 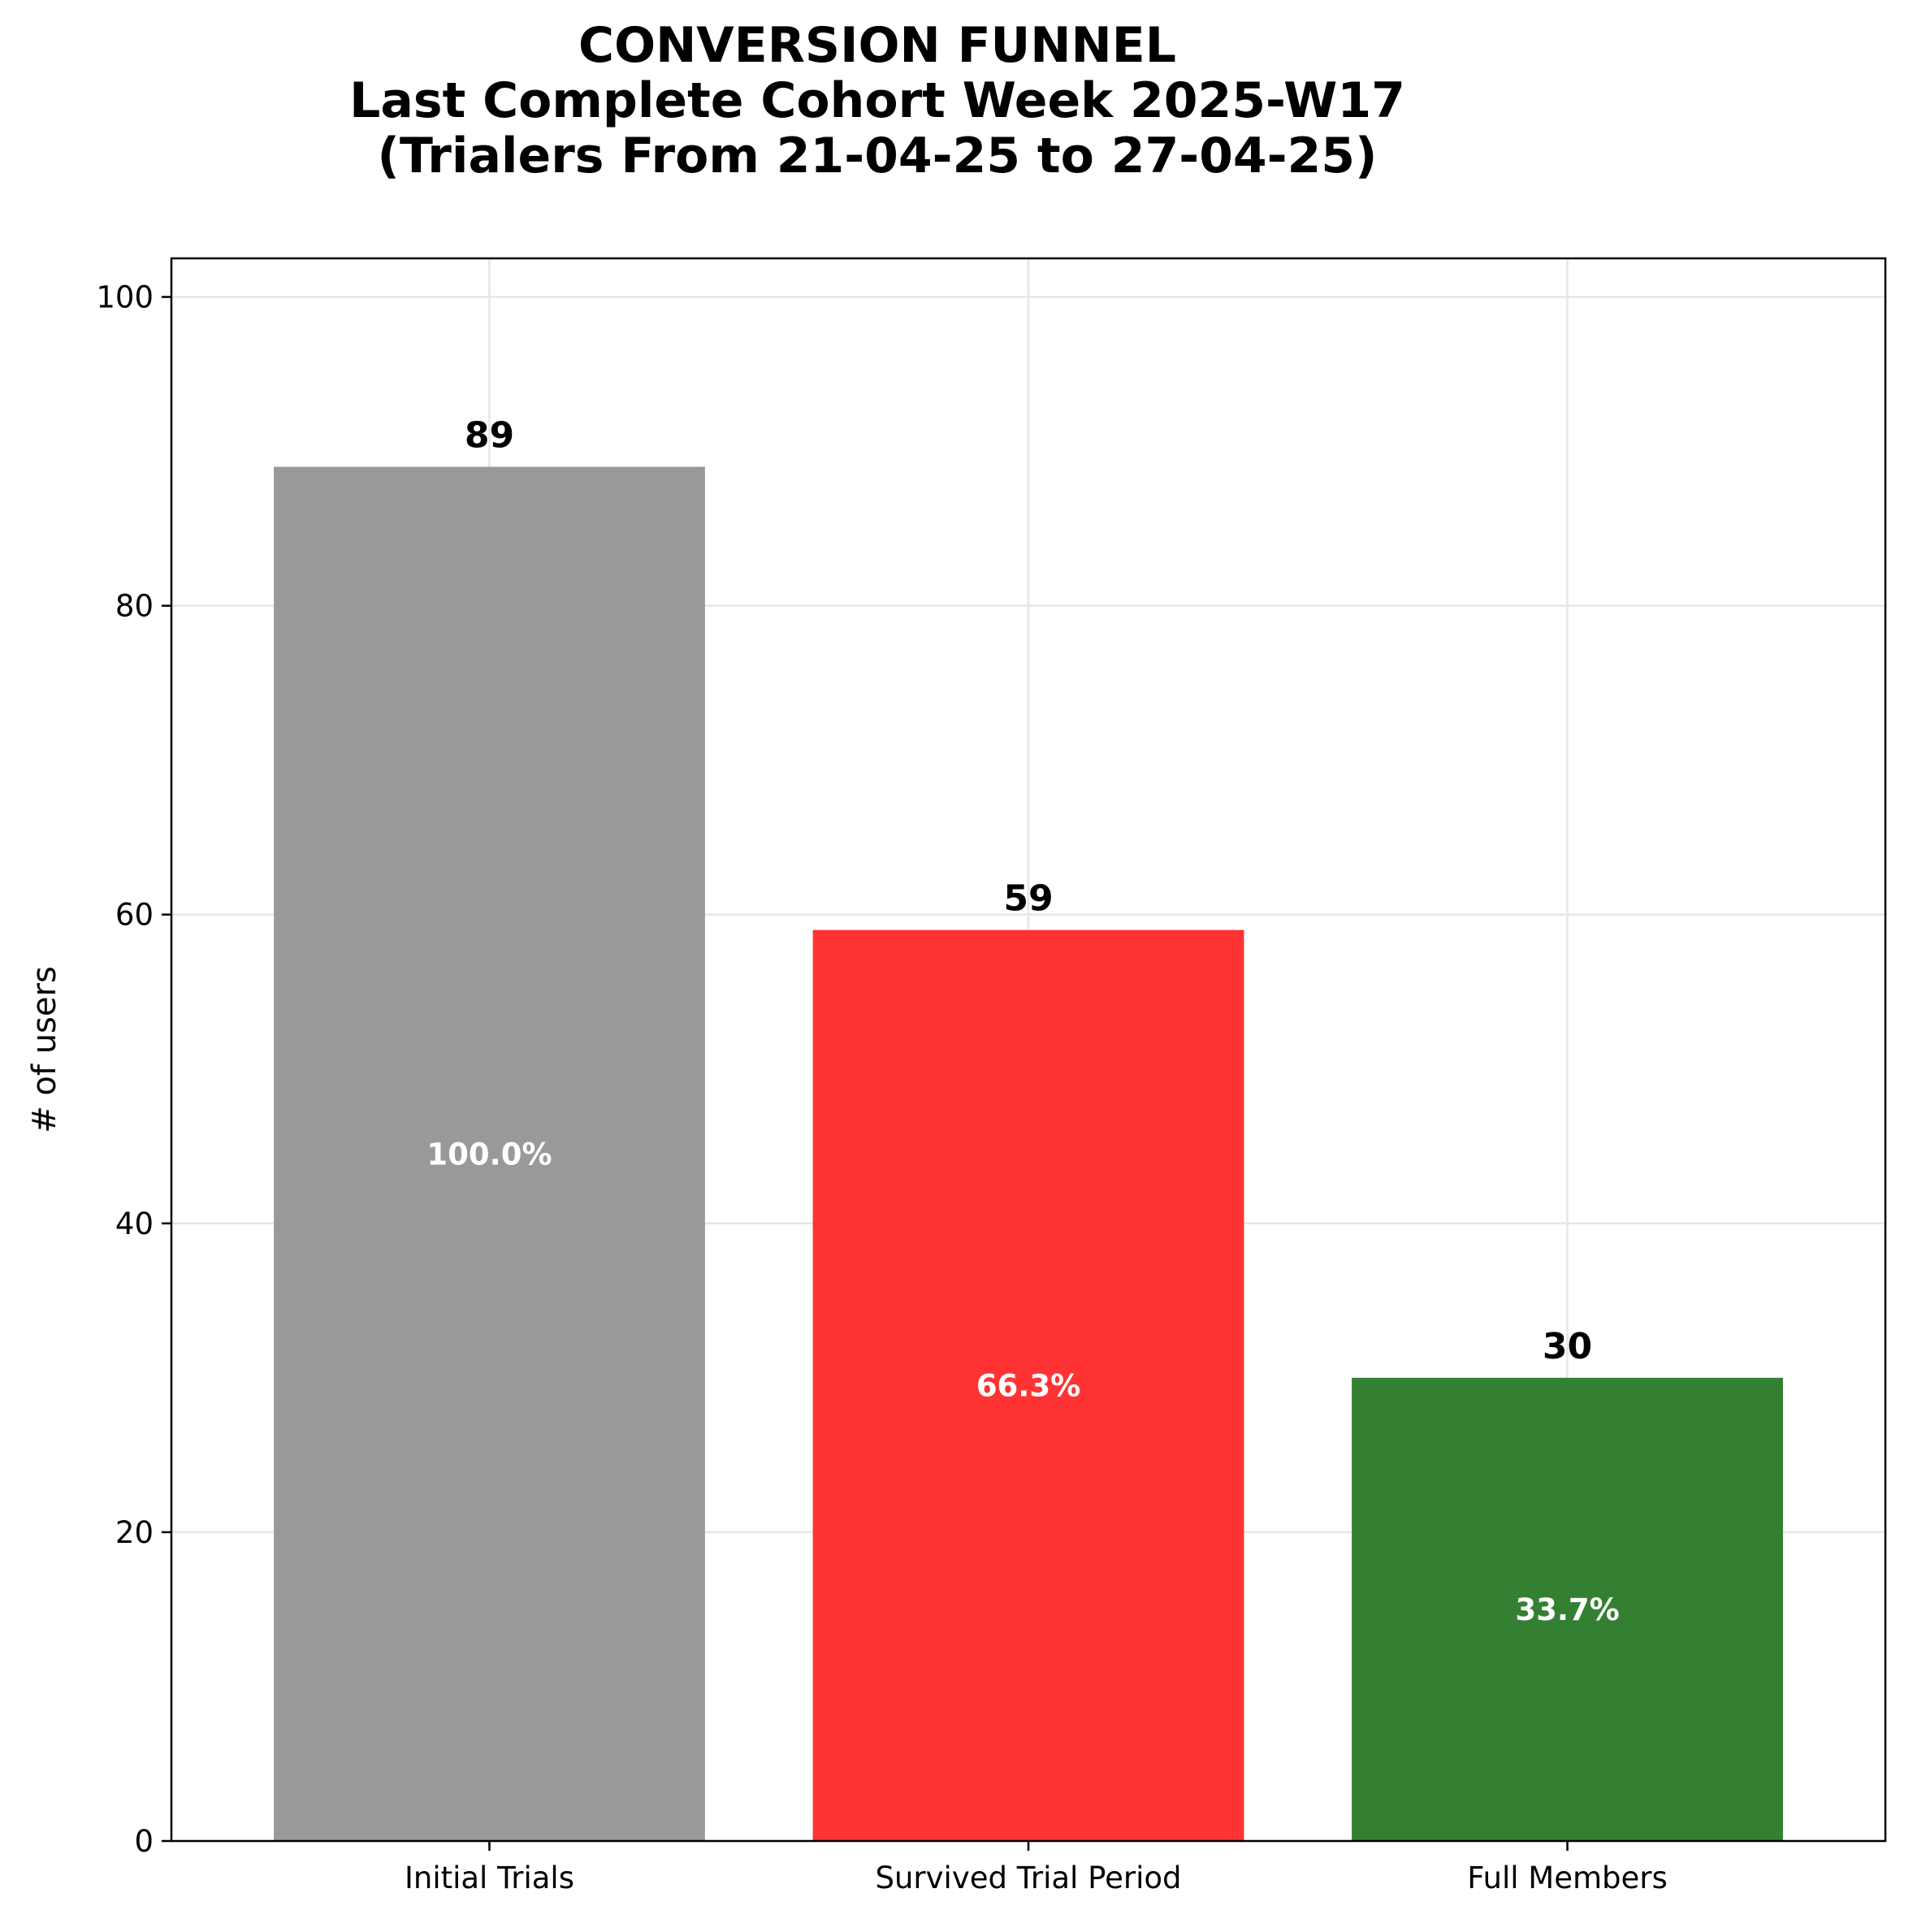 I want to click on chart-title-line-1: CONVERSION FUNNEL, so click(x=877, y=45).